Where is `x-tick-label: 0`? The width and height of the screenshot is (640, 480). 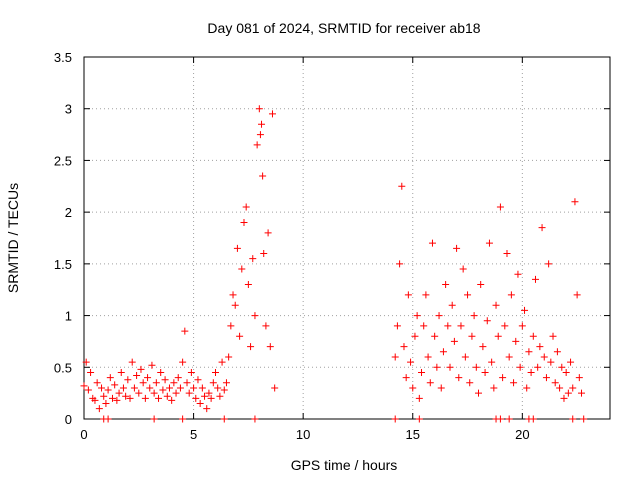
x-tick-label: 0 is located at coordinates (83, 434).